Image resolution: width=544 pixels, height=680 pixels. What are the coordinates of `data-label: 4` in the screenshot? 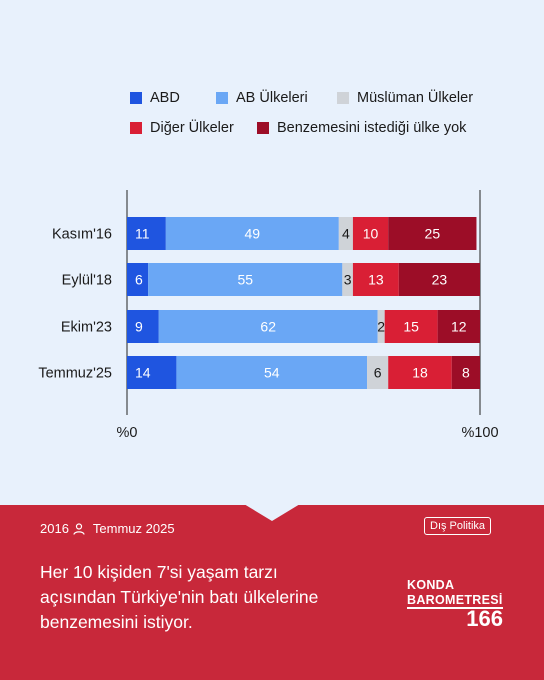 It's located at (346, 234).